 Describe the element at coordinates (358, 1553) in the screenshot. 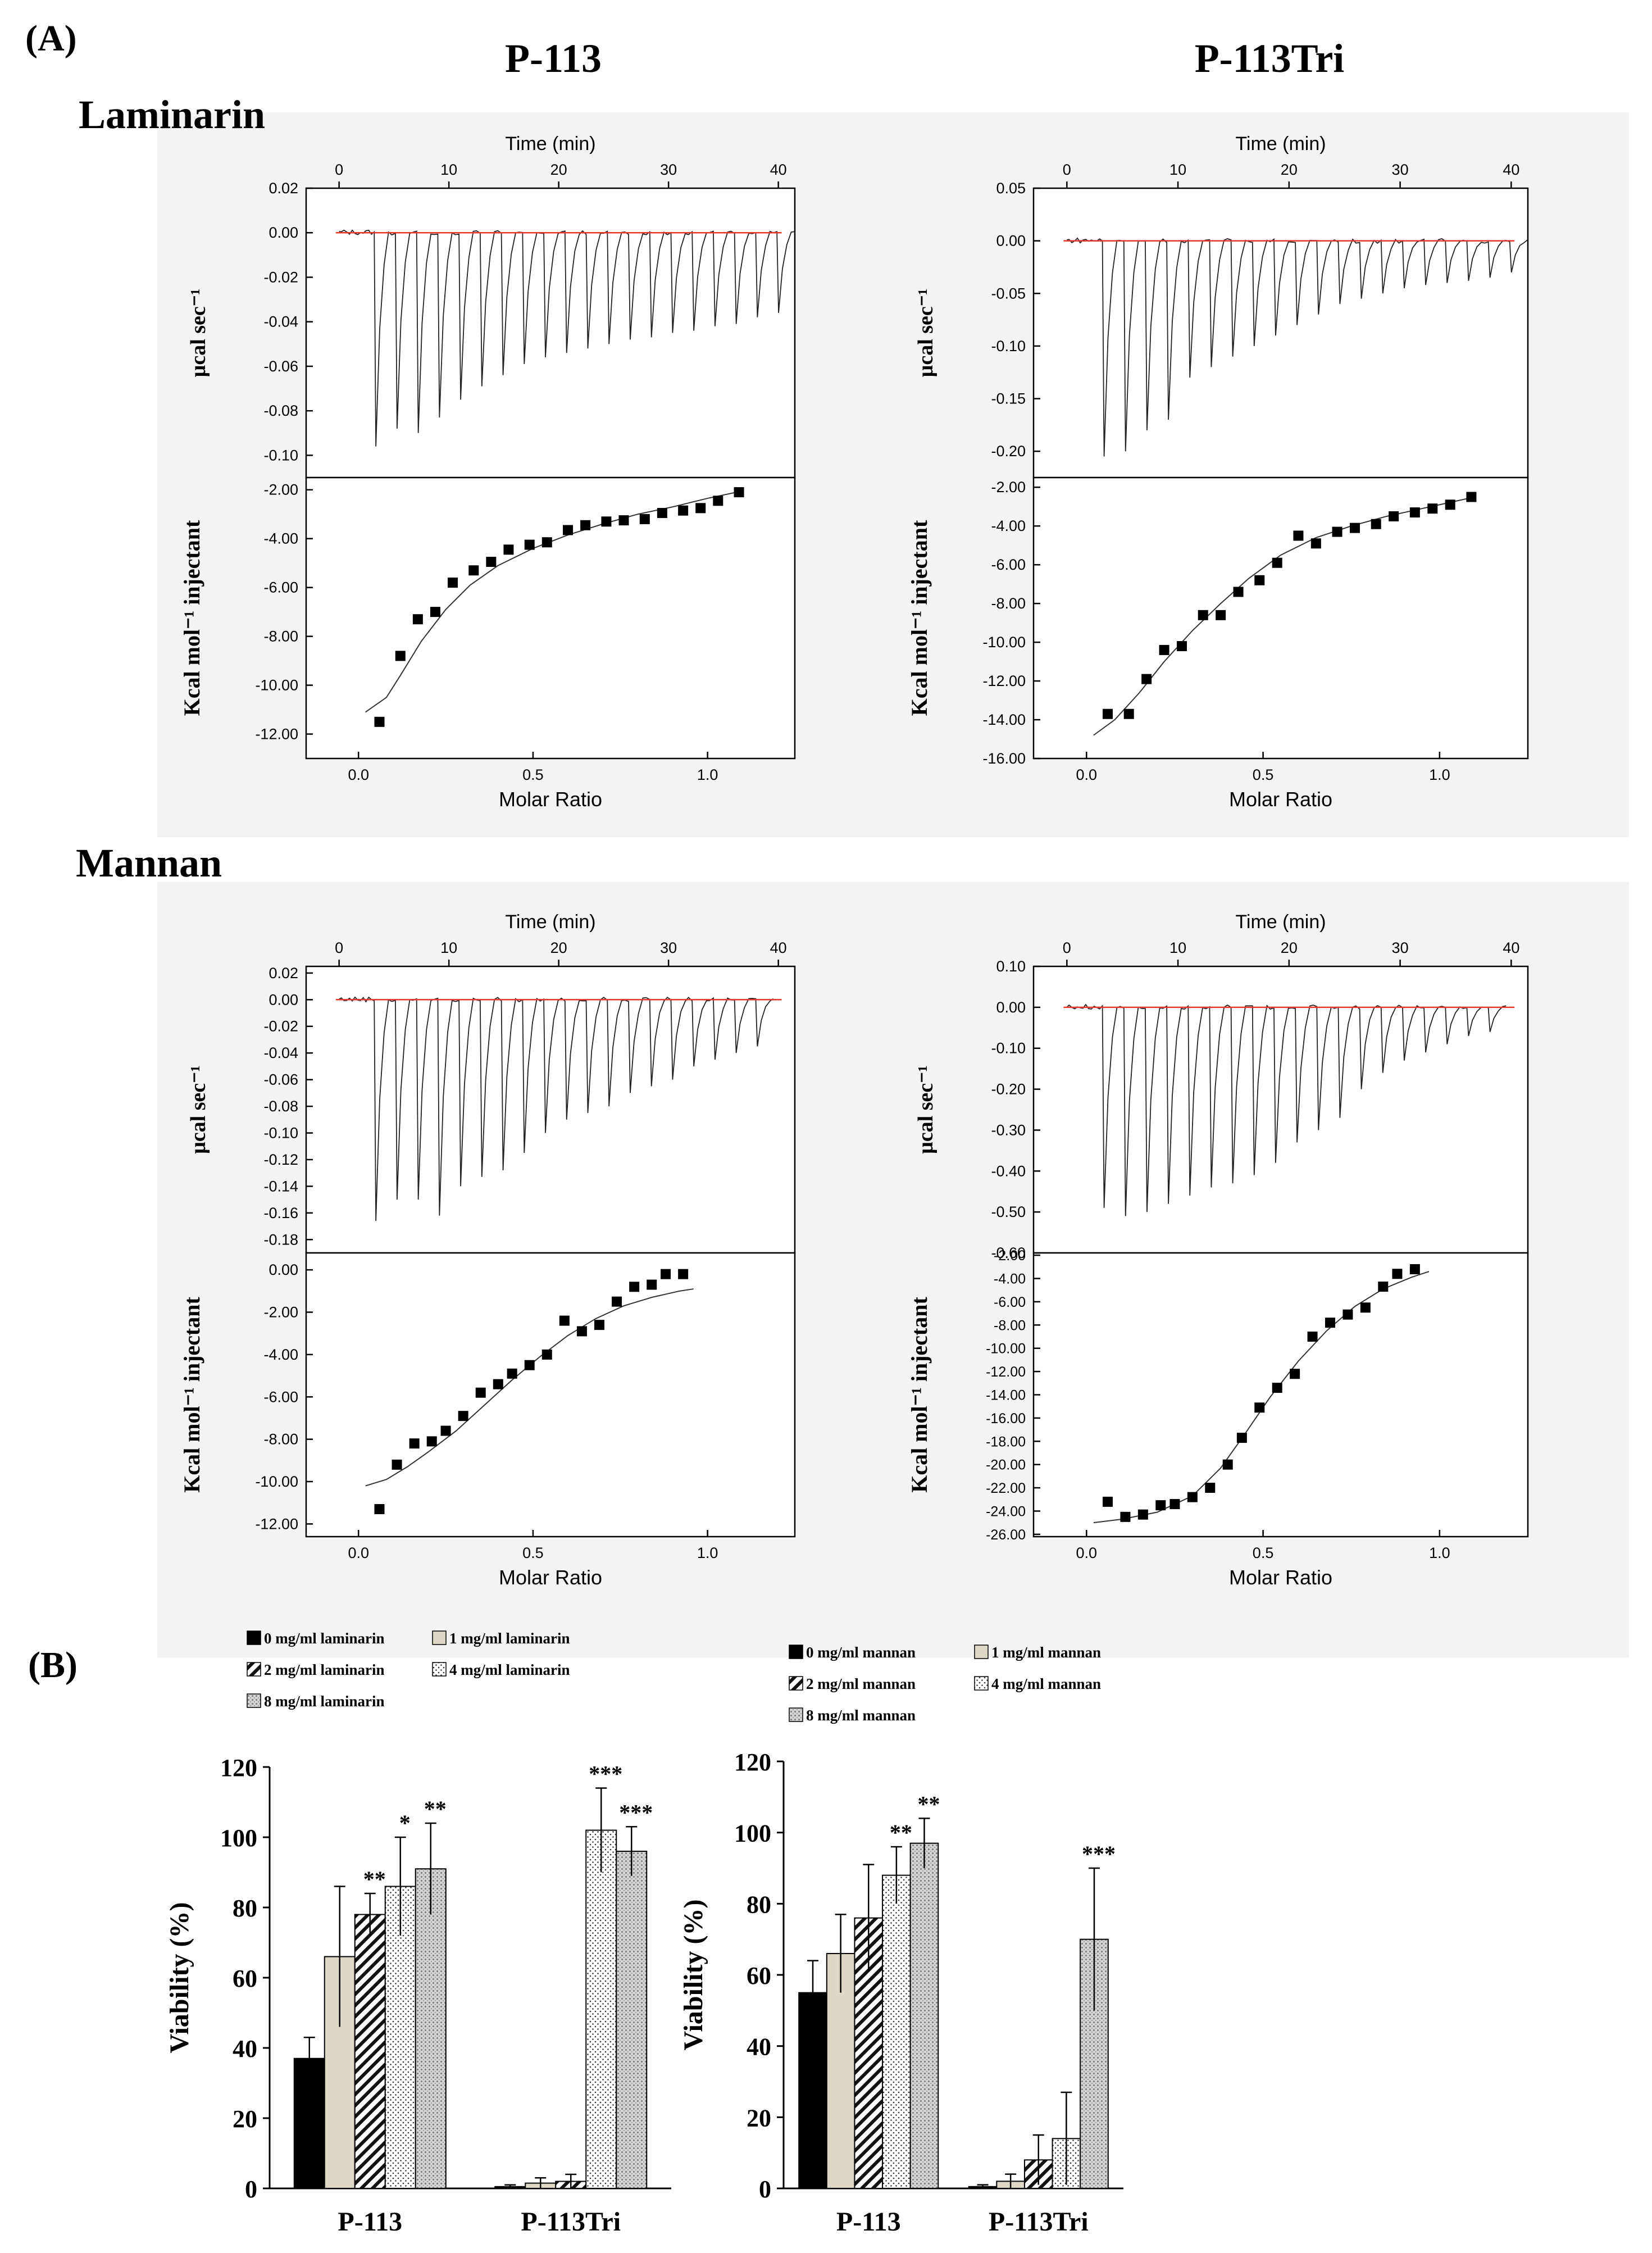

I see `molar-ratio-tick-label: 0.0` at that location.